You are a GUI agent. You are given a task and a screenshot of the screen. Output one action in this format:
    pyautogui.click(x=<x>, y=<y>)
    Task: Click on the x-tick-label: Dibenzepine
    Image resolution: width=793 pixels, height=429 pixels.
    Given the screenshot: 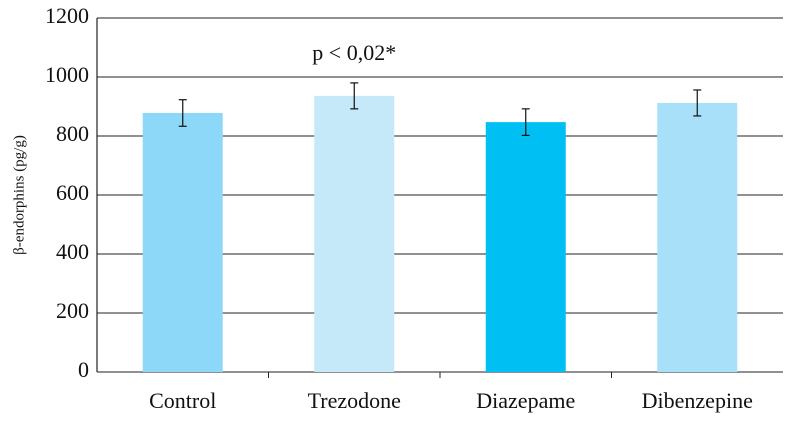 What is the action you would take?
    pyautogui.click(x=697, y=400)
    